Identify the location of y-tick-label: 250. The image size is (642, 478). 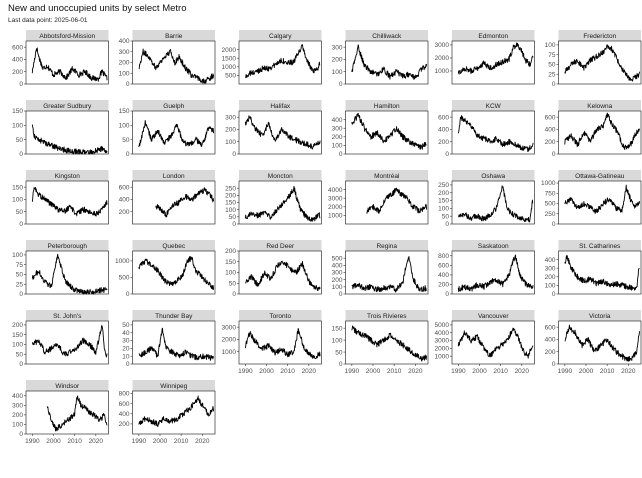
(550, 214).